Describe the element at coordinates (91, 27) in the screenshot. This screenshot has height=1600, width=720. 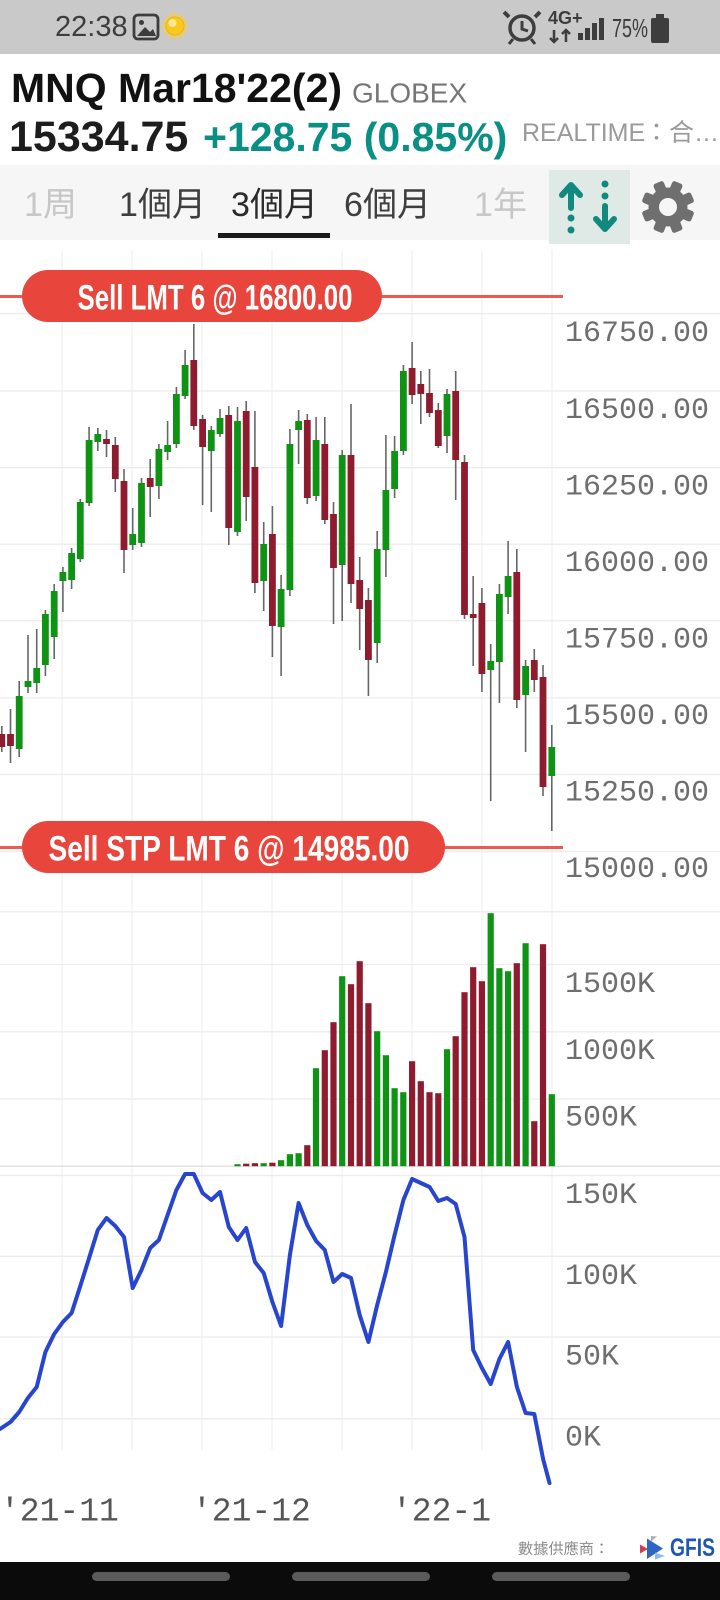
I see `svg-text: 22:38` at that location.